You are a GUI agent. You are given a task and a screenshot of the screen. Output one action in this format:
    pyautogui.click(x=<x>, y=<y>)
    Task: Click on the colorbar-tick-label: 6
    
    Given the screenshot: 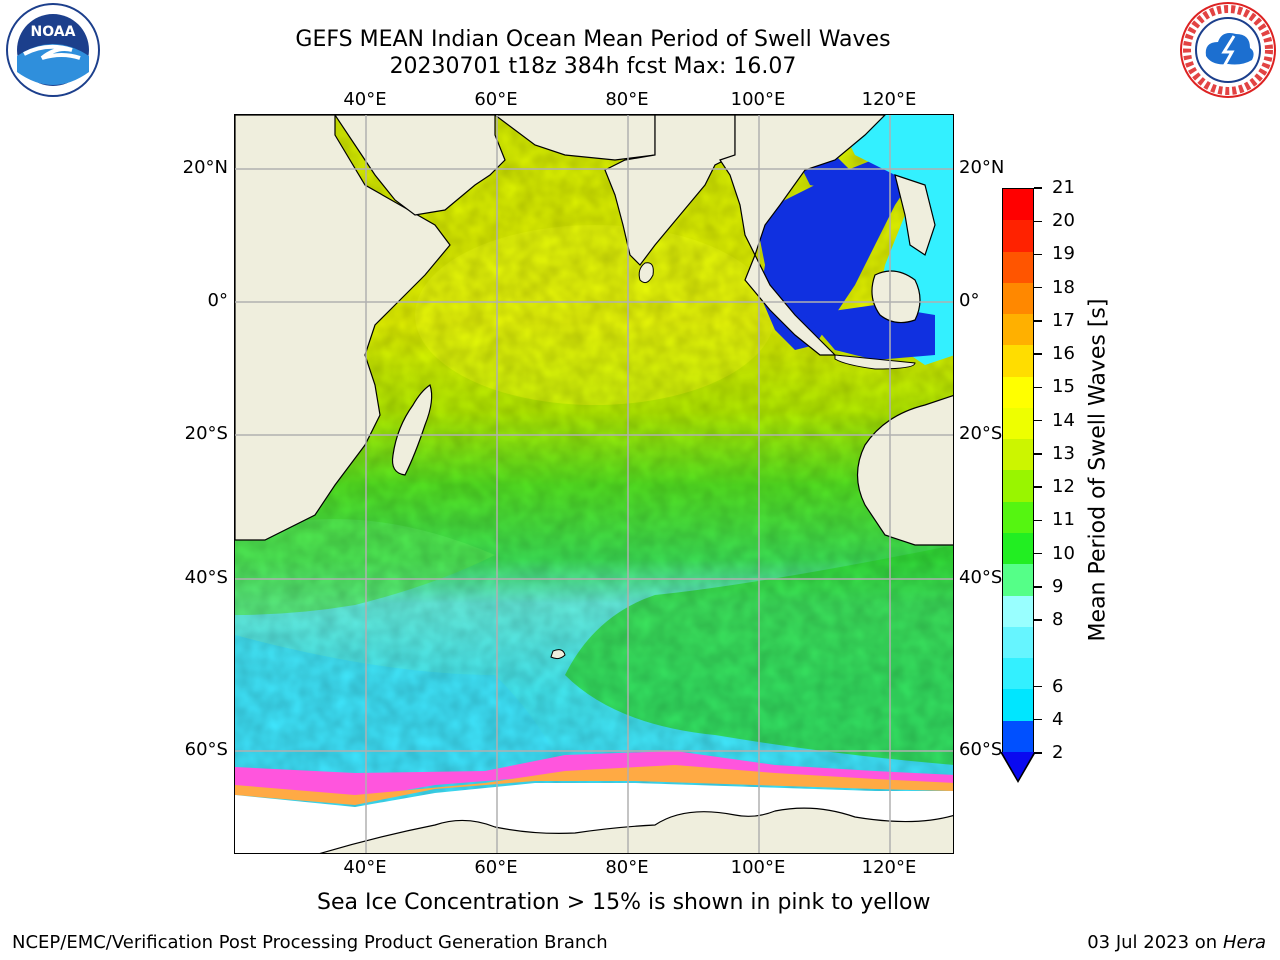 What is the action you would take?
    pyautogui.click(x=1058, y=686)
    